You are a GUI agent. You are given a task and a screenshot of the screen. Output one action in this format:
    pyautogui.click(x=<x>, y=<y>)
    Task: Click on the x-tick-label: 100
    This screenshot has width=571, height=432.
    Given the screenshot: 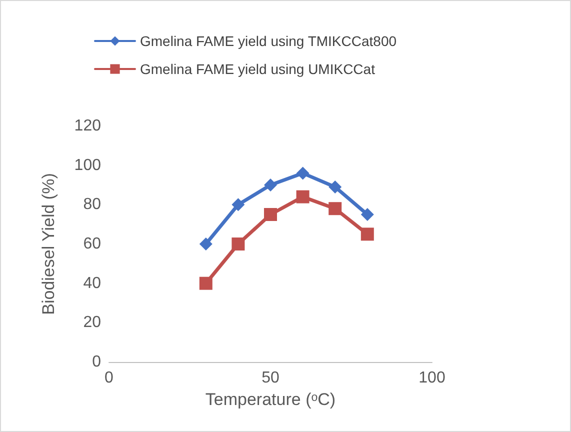 What is the action you would take?
    pyautogui.click(x=432, y=378)
    